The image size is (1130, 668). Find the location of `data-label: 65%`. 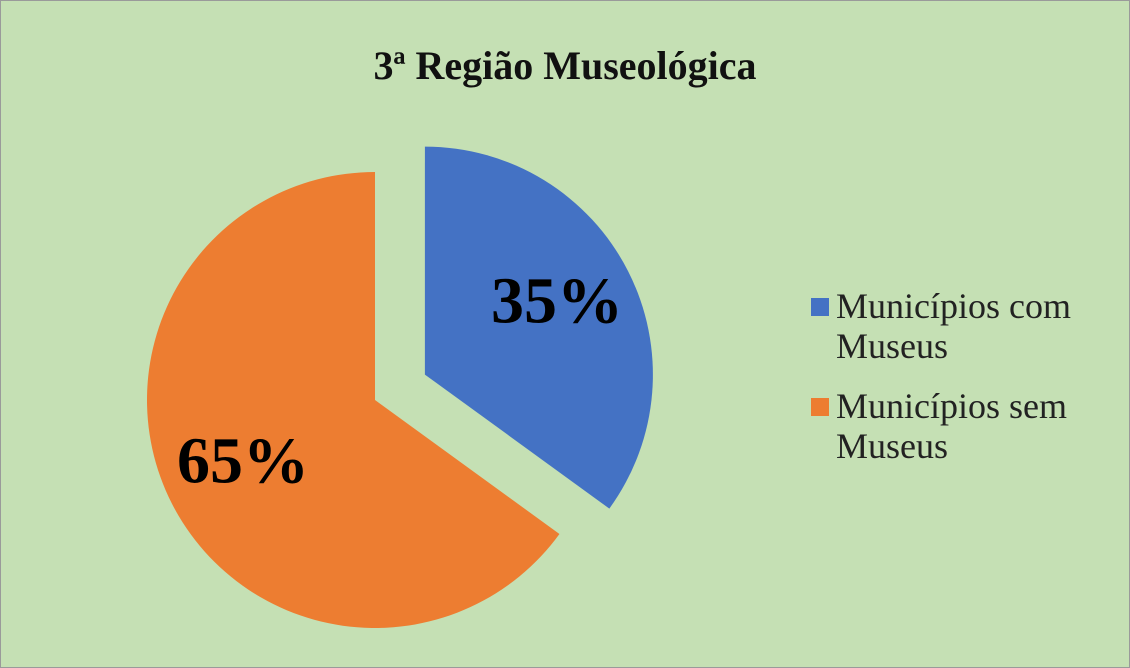

data-label: 65% is located at coordinates (243, 460).